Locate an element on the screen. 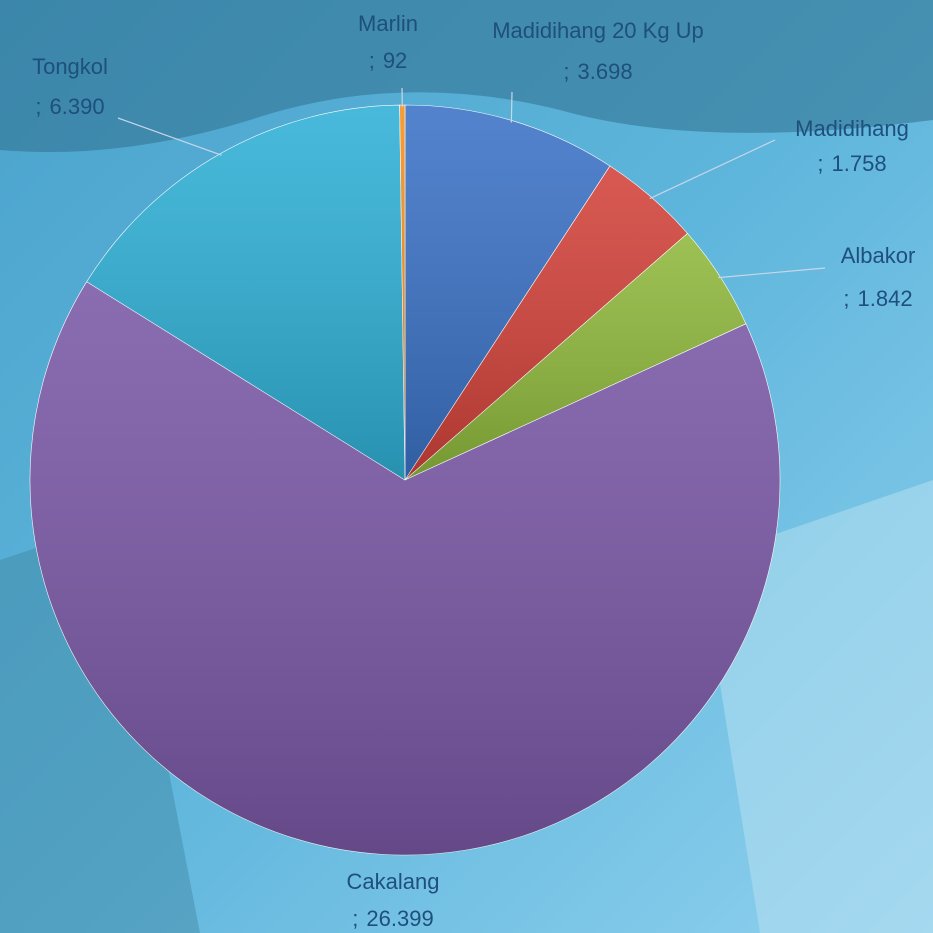 The height and width of the screenshot is (933, 933). value-label: 92 is located at coordinates (395, 60).